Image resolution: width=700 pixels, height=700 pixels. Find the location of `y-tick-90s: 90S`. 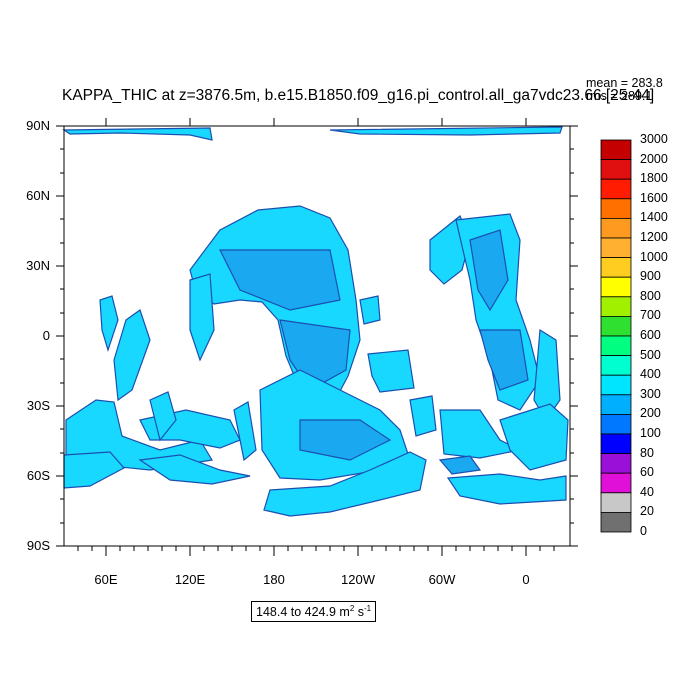

y-tick-90s: 90S is located at coordinates (38, 545).